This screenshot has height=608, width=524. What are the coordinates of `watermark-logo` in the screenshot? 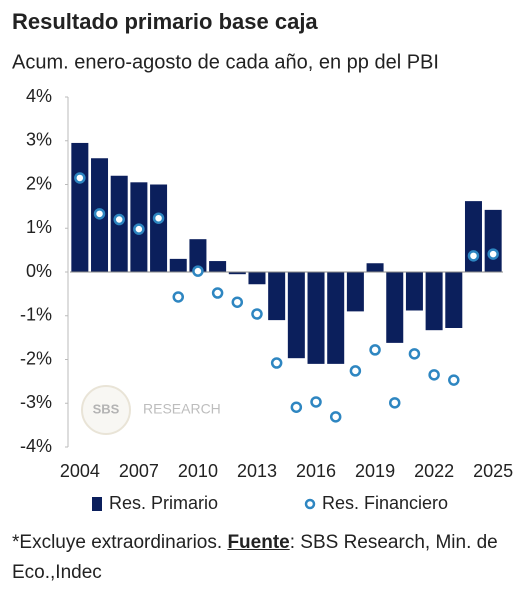 It's located at (106, 410).